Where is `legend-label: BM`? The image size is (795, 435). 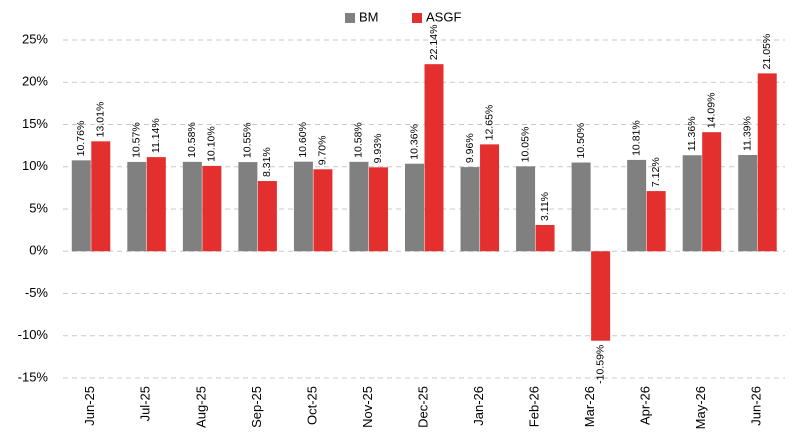
legend-label: BM is located at coordinates (369, 16).